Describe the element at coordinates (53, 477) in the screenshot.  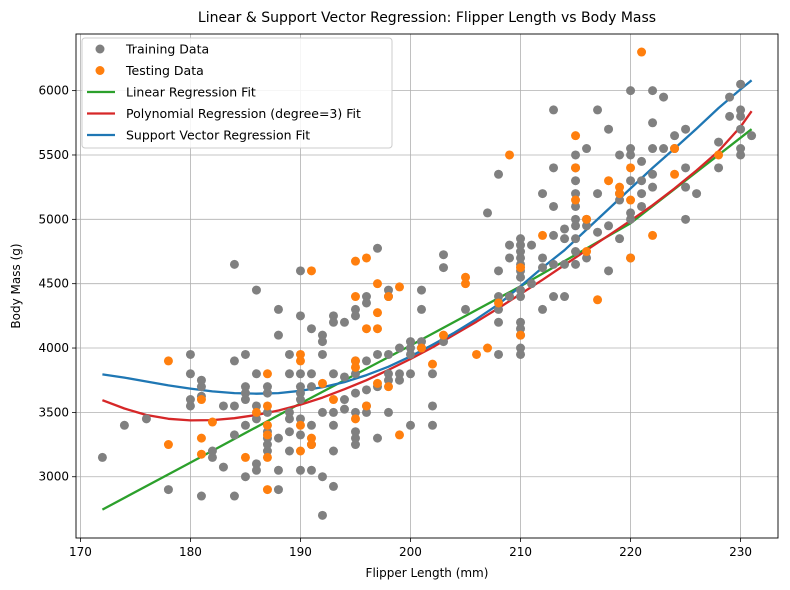
I see `y-tick-label: 3000` at that location.